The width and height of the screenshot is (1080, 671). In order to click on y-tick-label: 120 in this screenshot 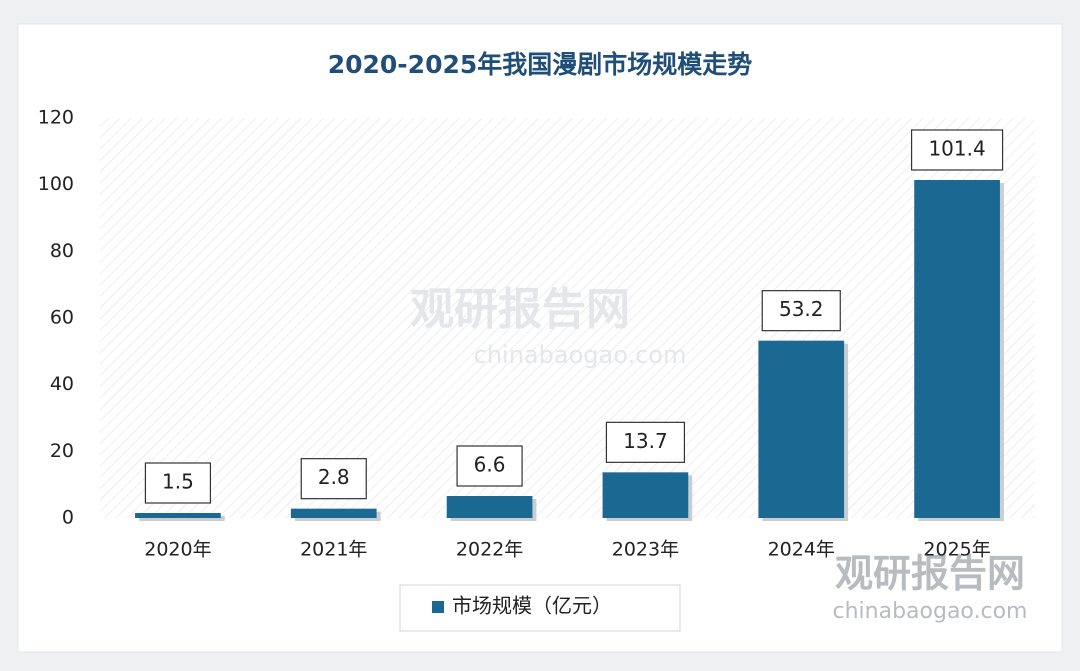, I will do `click(56, 118)`.